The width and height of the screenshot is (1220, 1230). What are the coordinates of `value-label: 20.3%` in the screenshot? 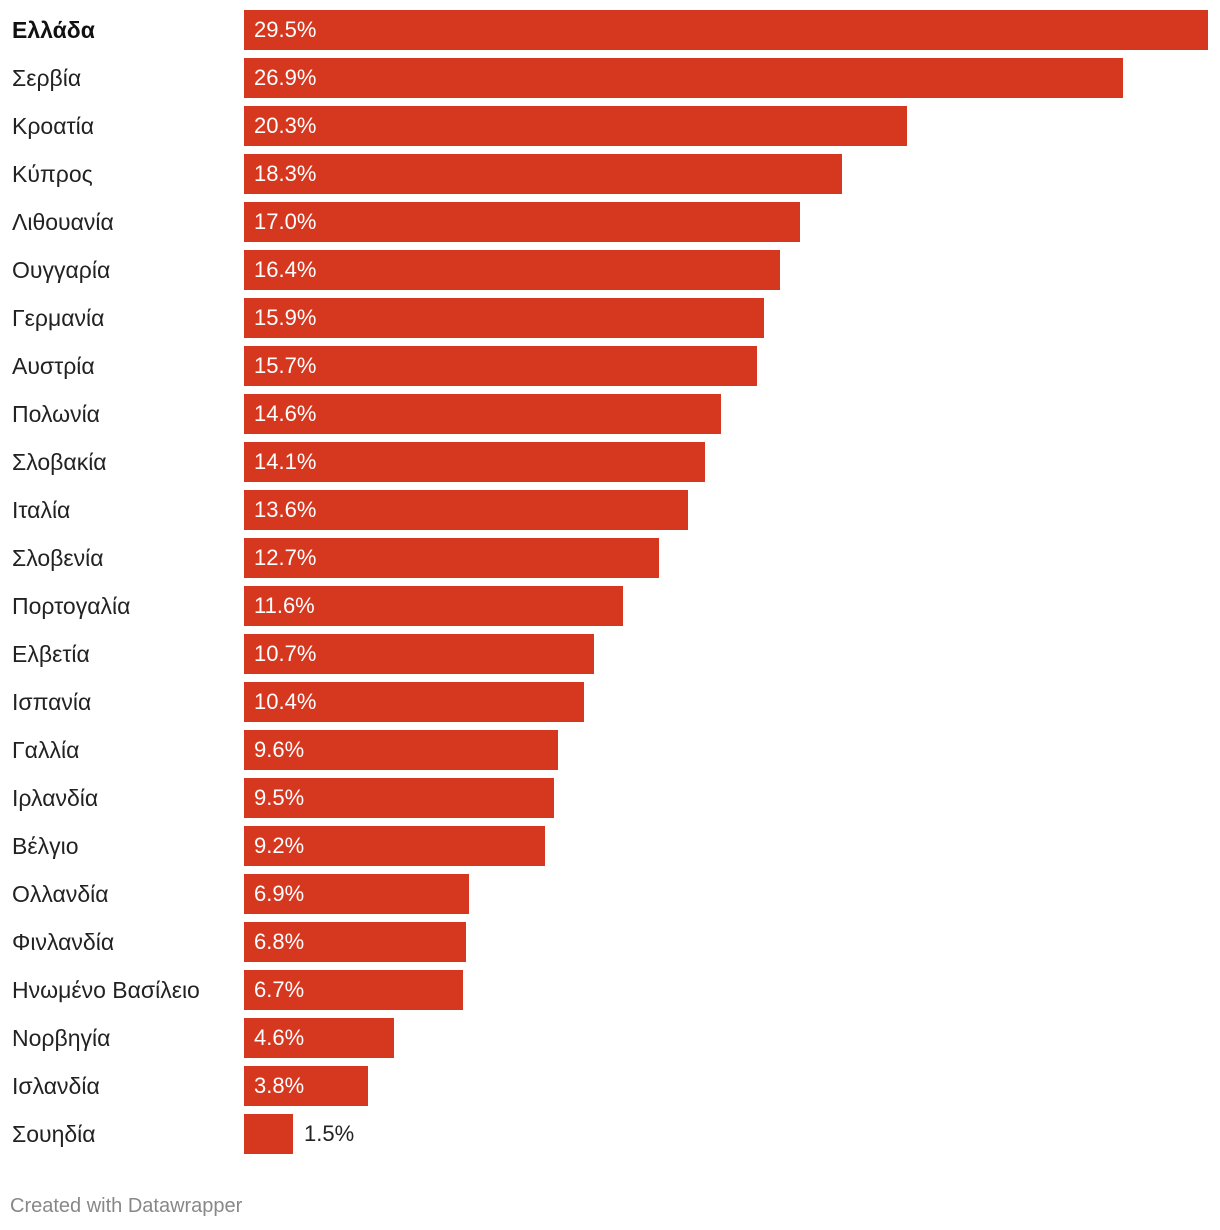 It's located at (285, 125).